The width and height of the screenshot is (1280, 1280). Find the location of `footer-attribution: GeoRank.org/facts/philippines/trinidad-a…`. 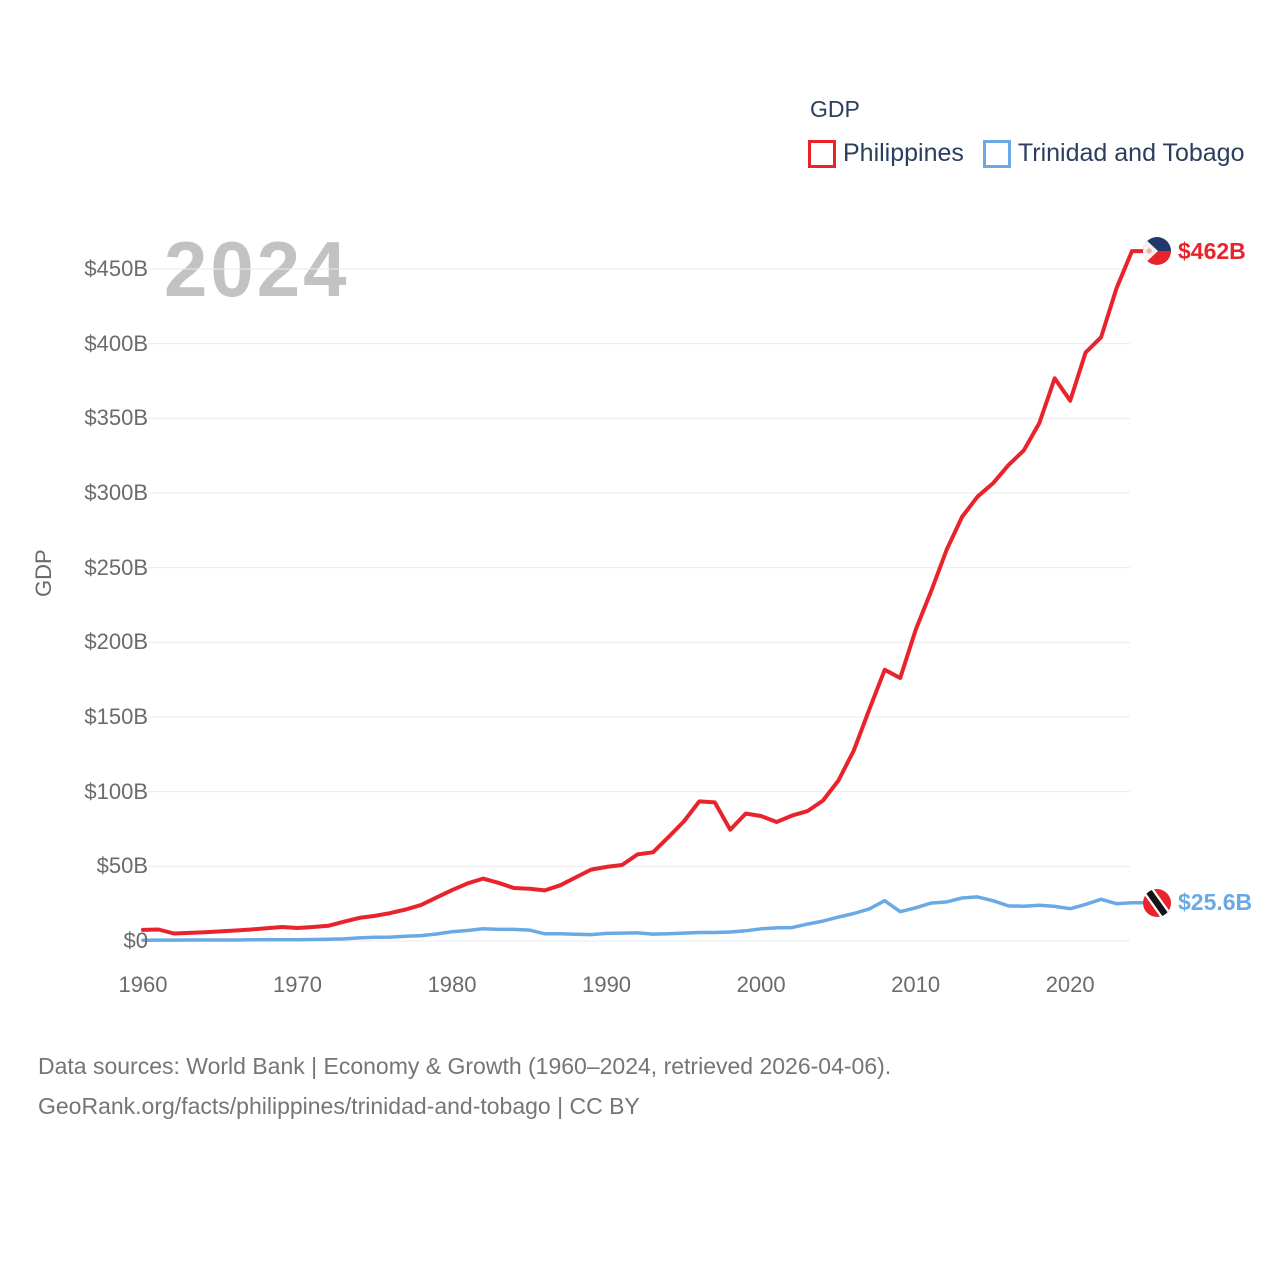

footer-attribution: GeoRank.org/facts/philippines/trinidad-a… is located at coordinates (339, 1106).